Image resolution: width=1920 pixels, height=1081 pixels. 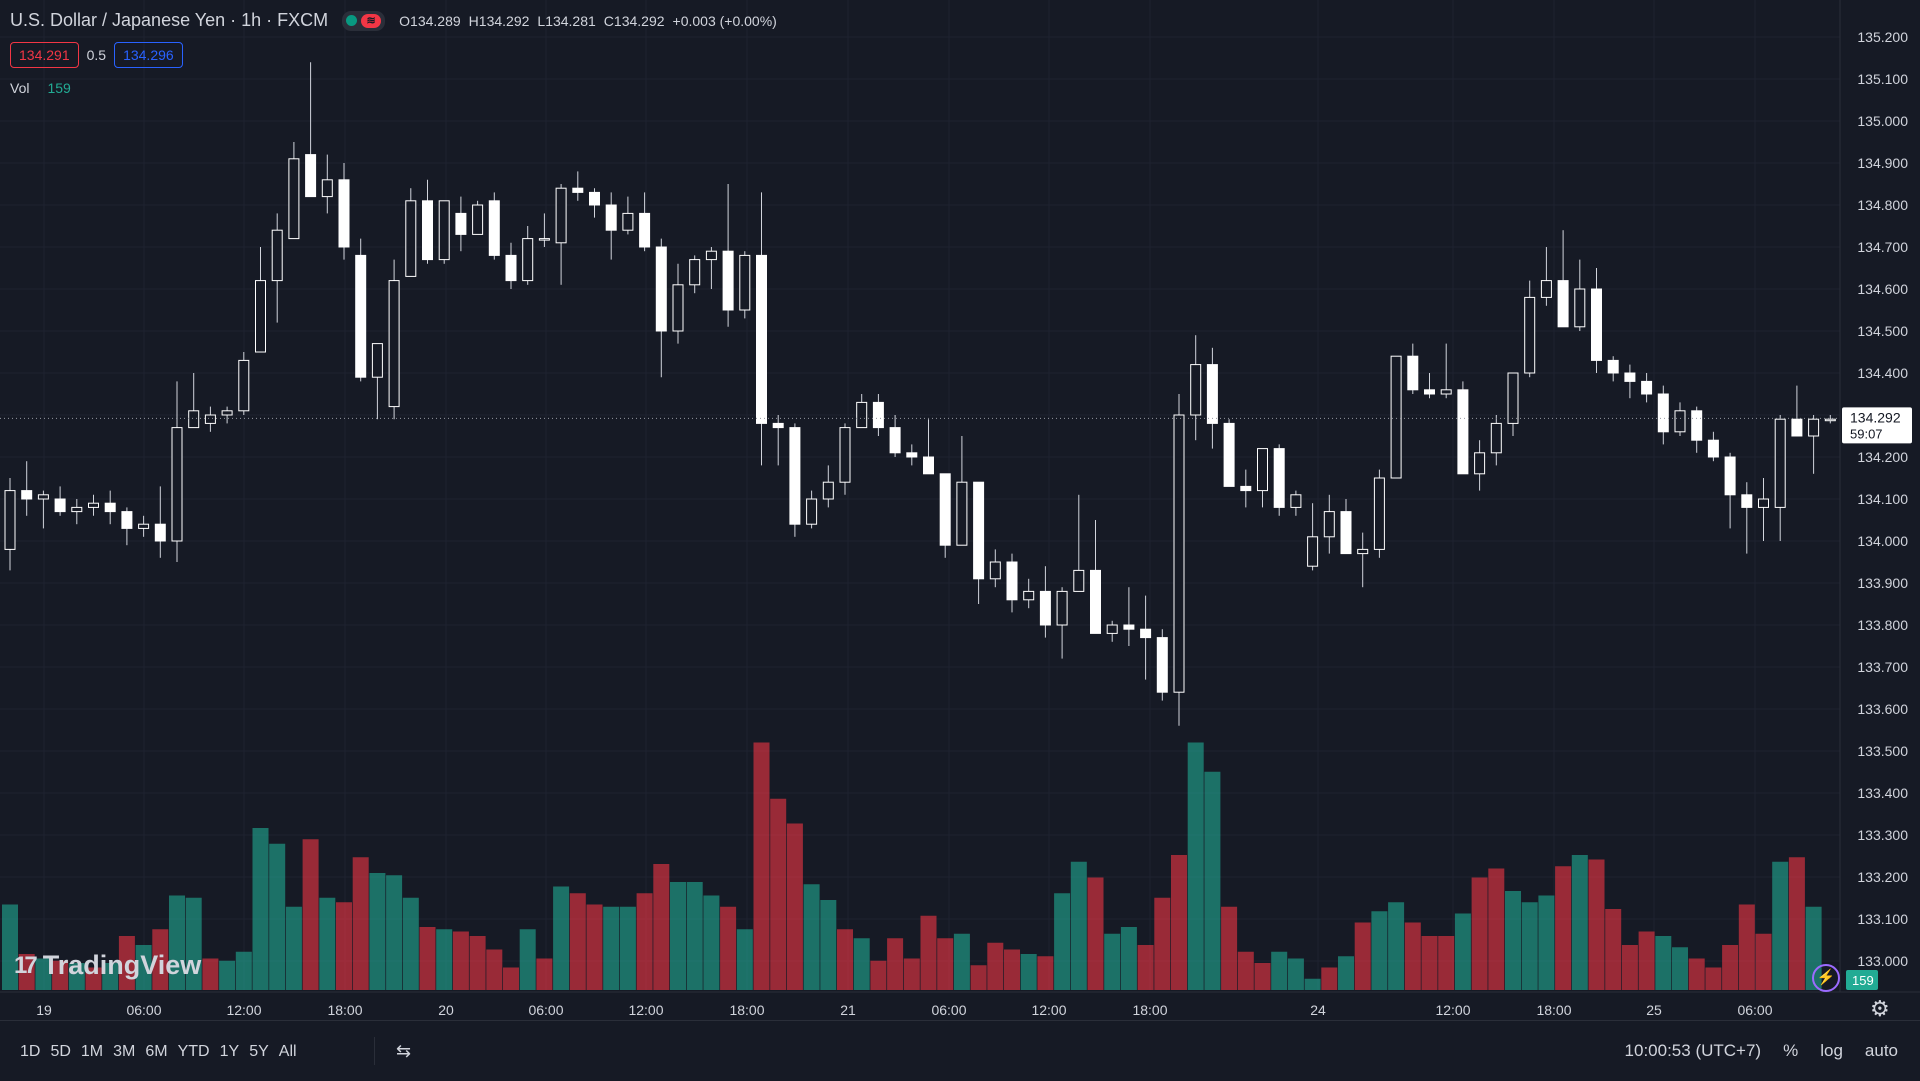 What do you see at coordinates (287, 1051) in the screenshot?
I see `range-all: All` at bounding box center [287, 1051].